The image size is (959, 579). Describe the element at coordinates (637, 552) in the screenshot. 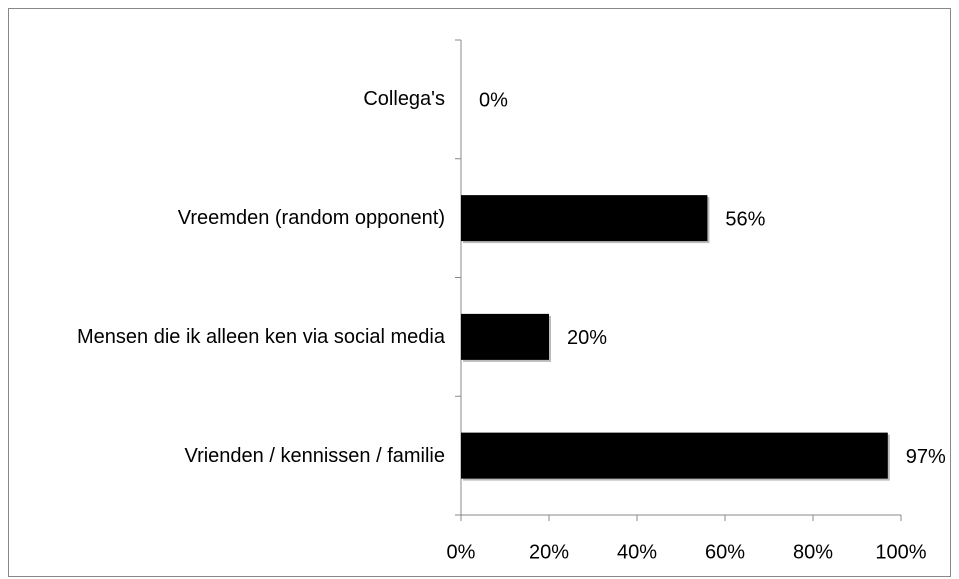

I see `x-tick-label: 40%` at that location.